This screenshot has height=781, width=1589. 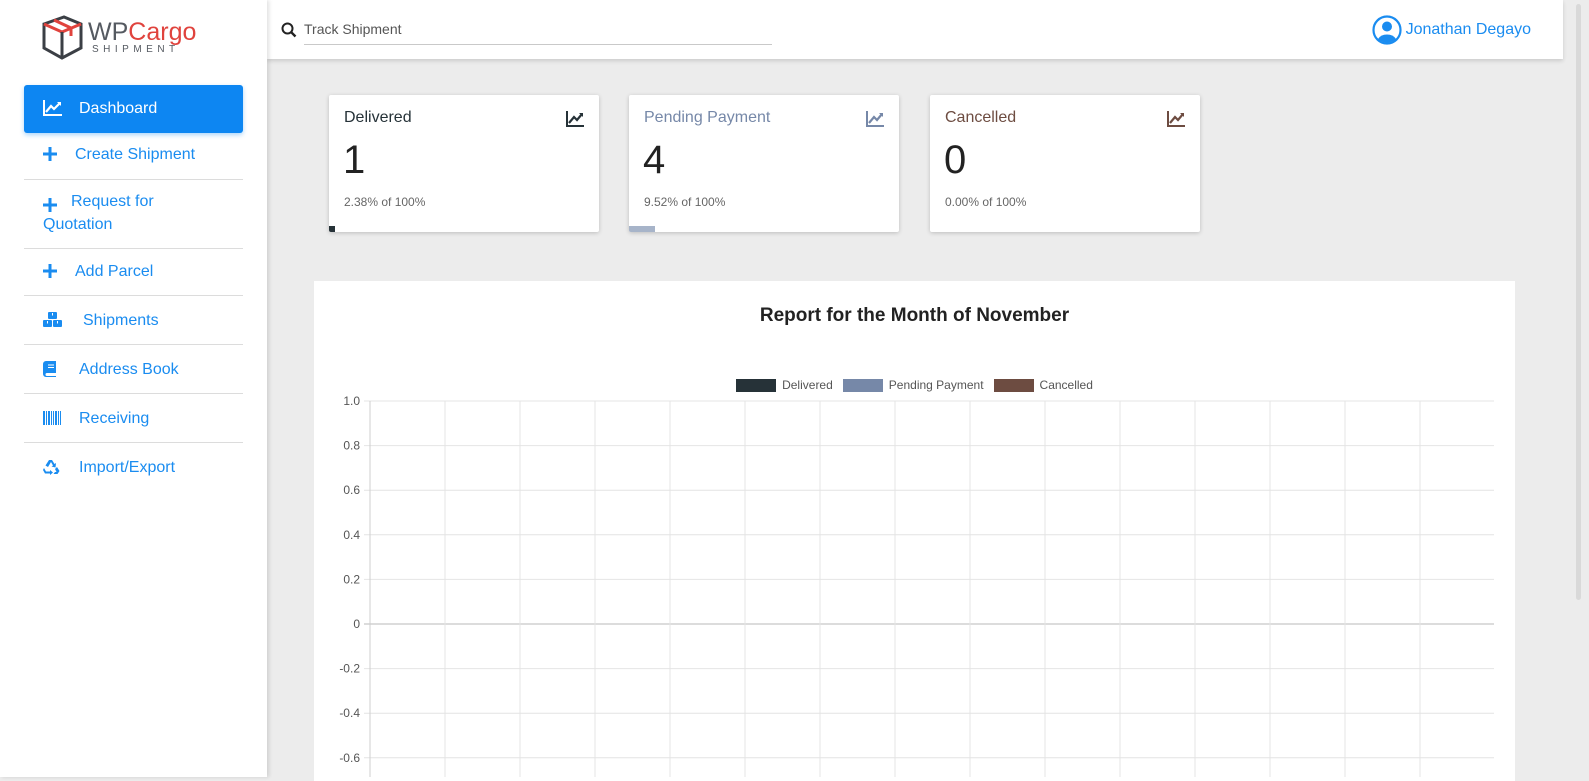 I want to click on y-tick-label: -0.4, so click(x=349, y=713).